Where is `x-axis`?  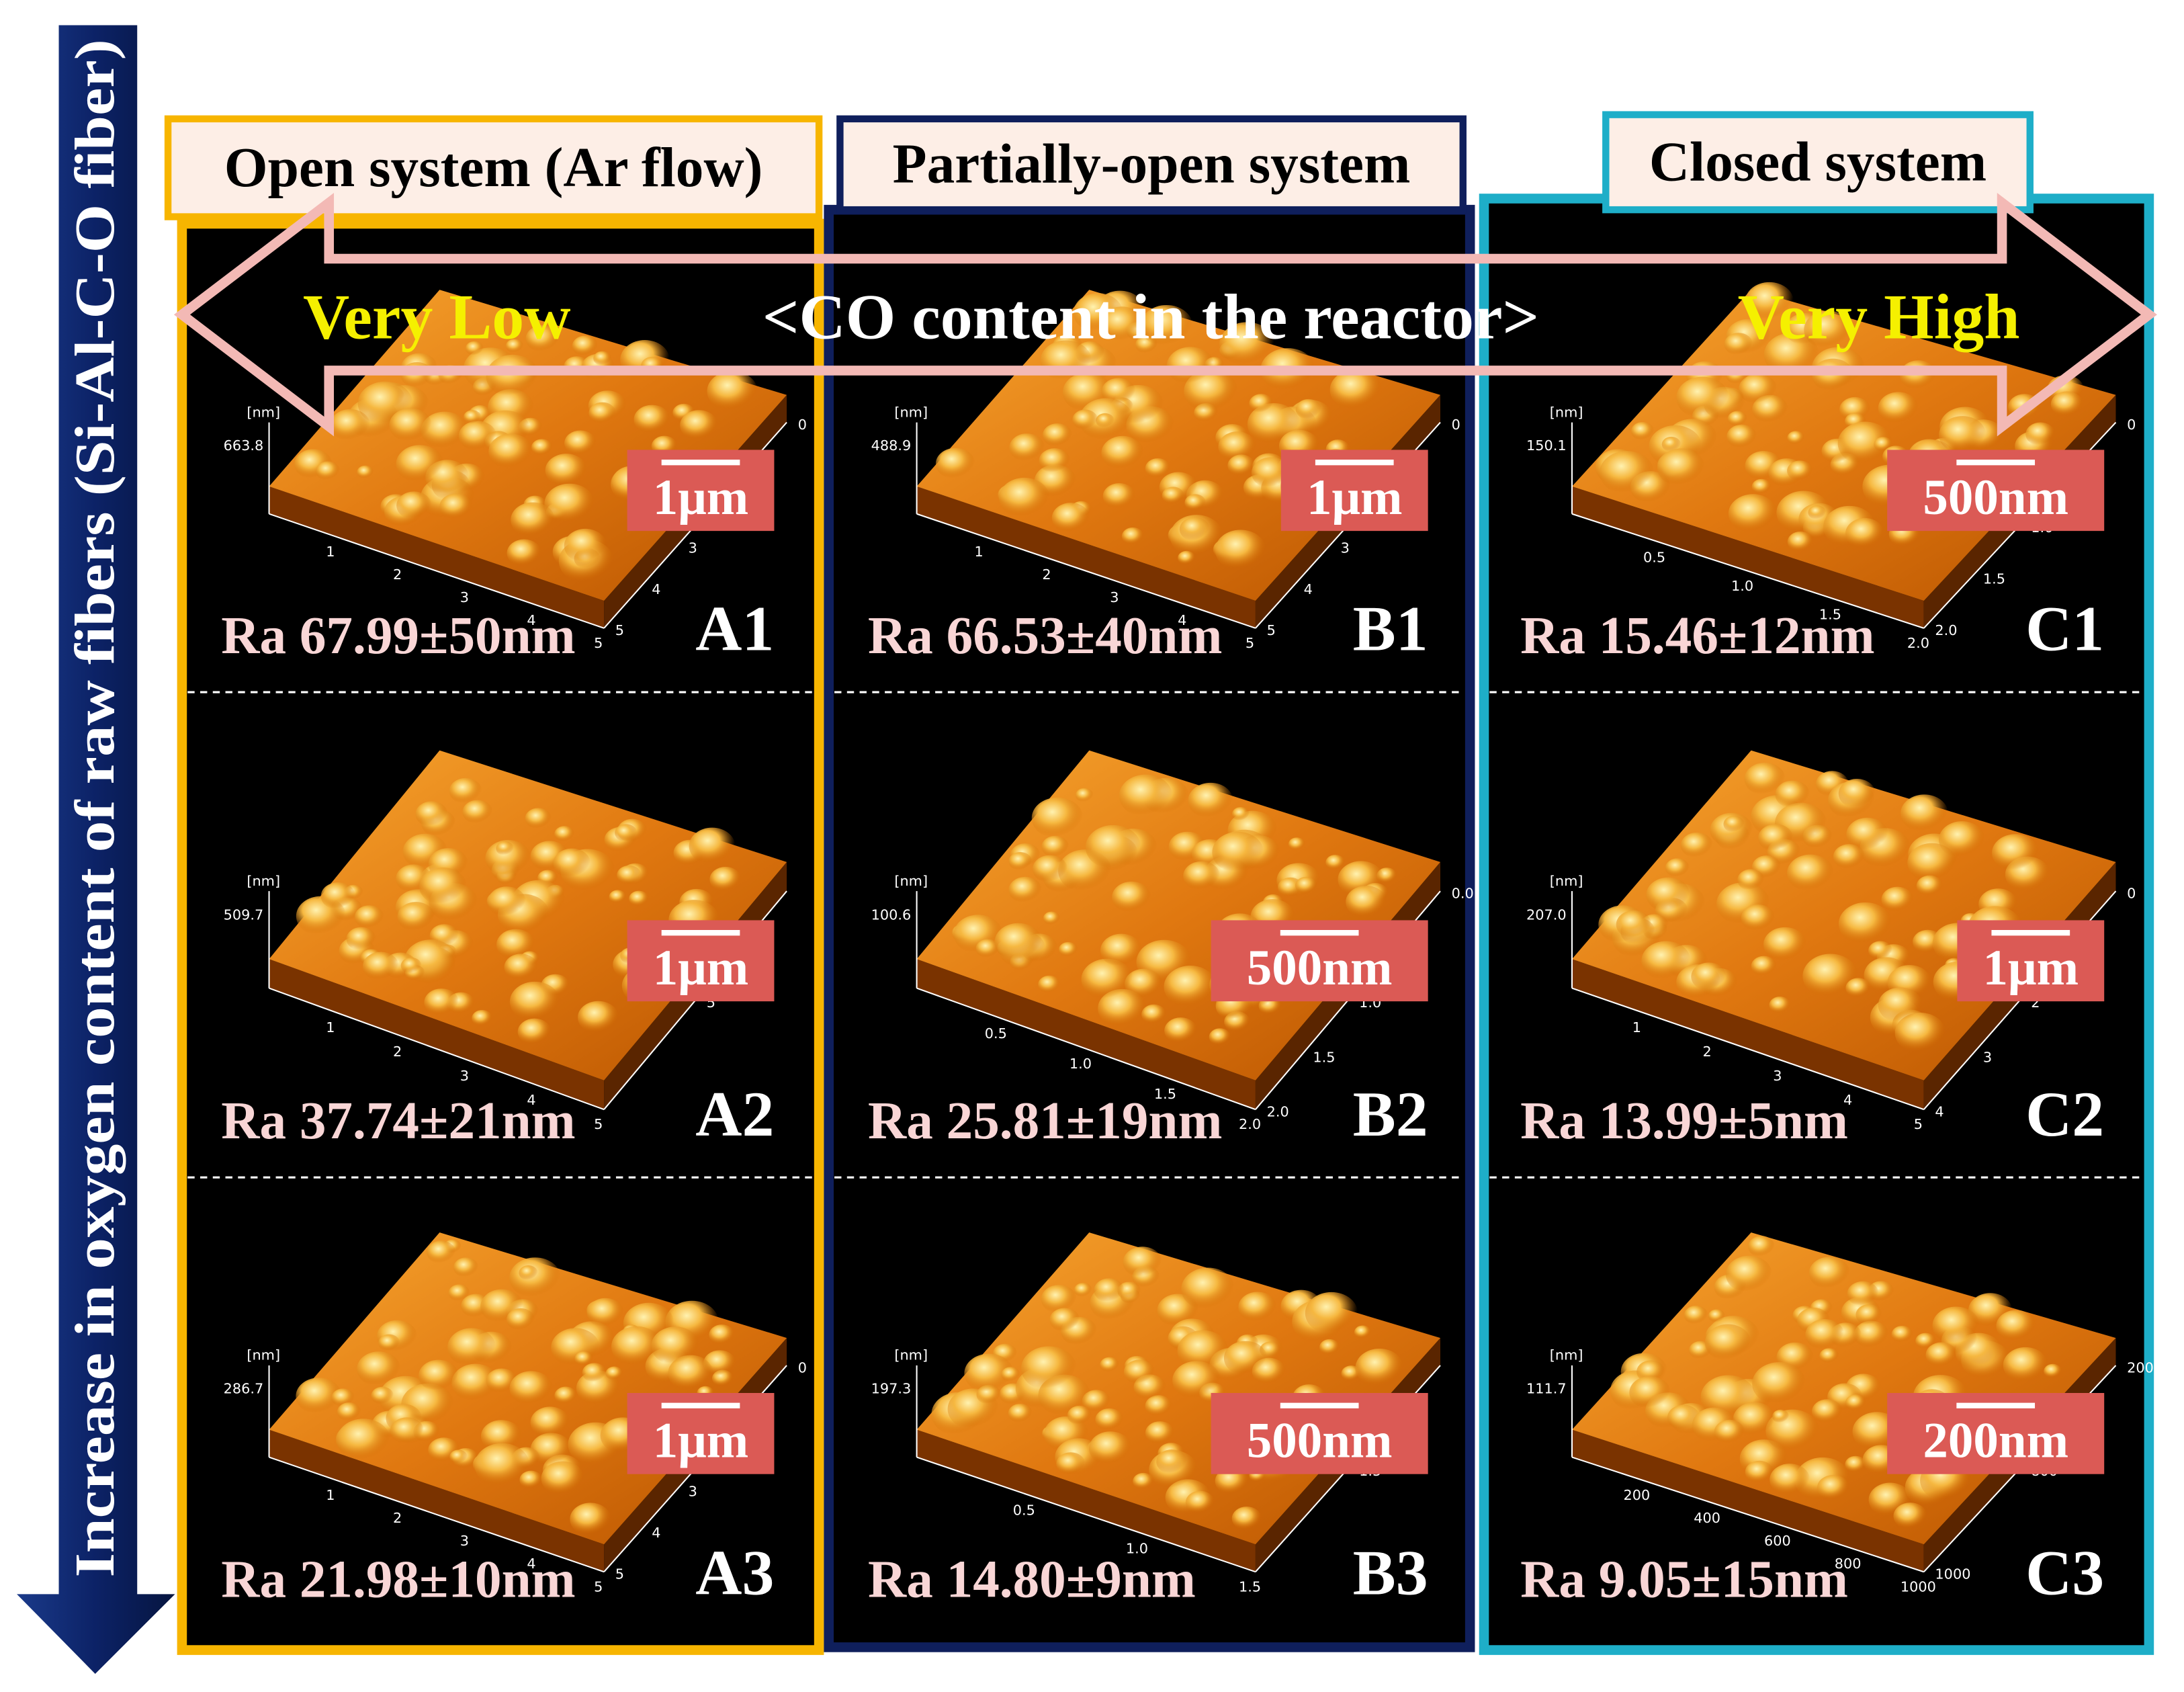
x-axis is located at coordinates (1086, 571).